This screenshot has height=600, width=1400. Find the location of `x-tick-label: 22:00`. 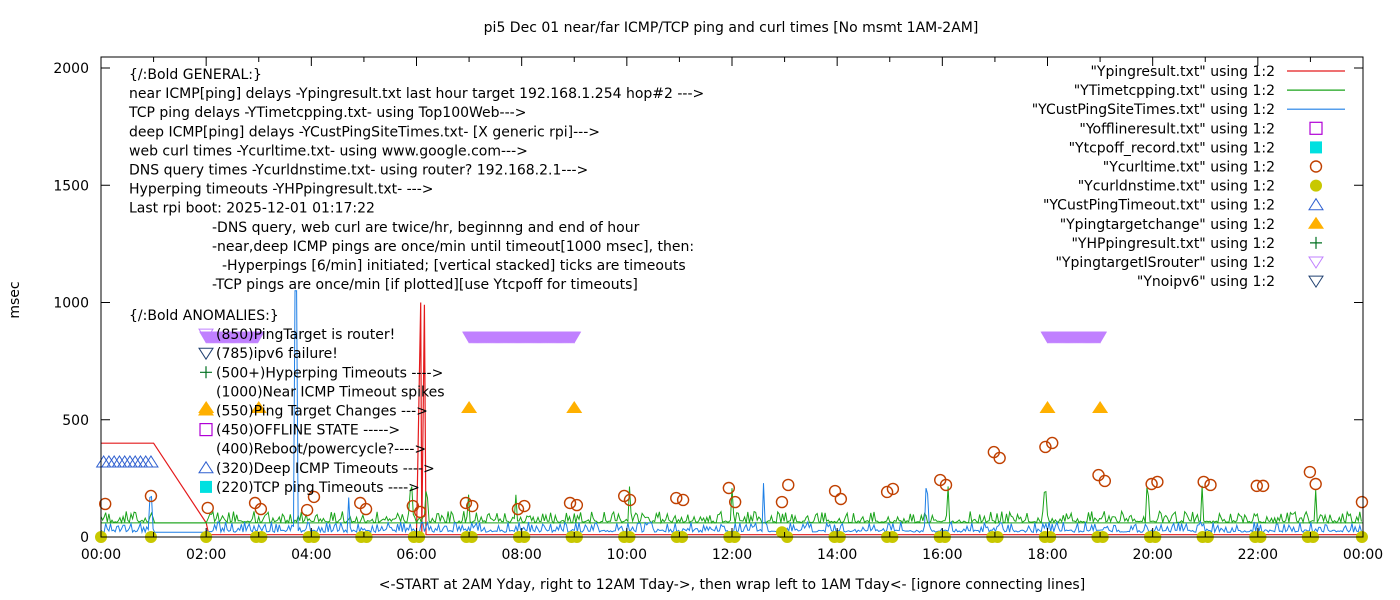

x-tick-label: 22:00 is located at coordinates (1258, 555).